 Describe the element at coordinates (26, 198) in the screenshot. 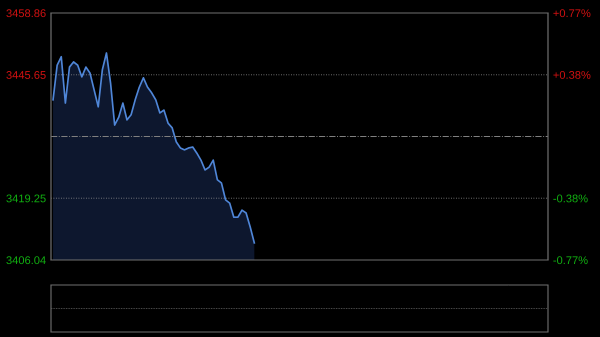

I see `y-tick-label: 3419.25` at that location.